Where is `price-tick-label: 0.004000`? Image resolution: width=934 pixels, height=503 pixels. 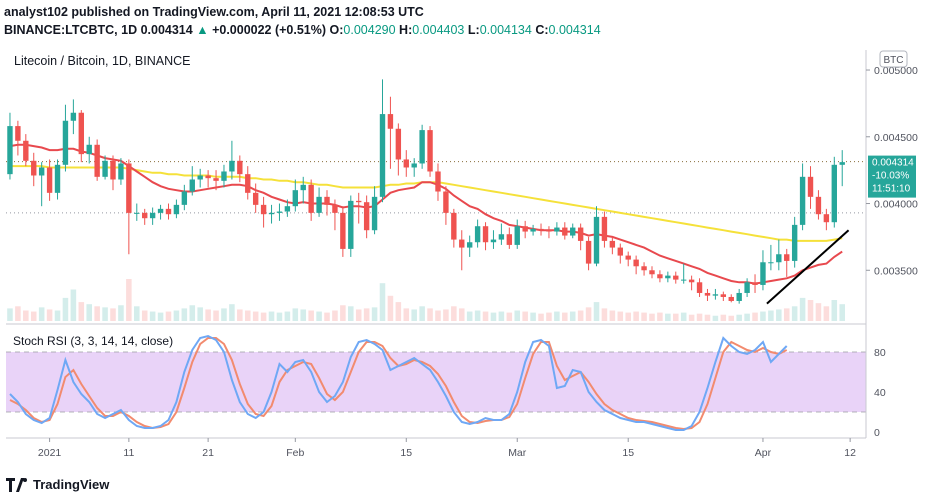
price-tick-label: 0.004000 is located at coordinates (896, 205).